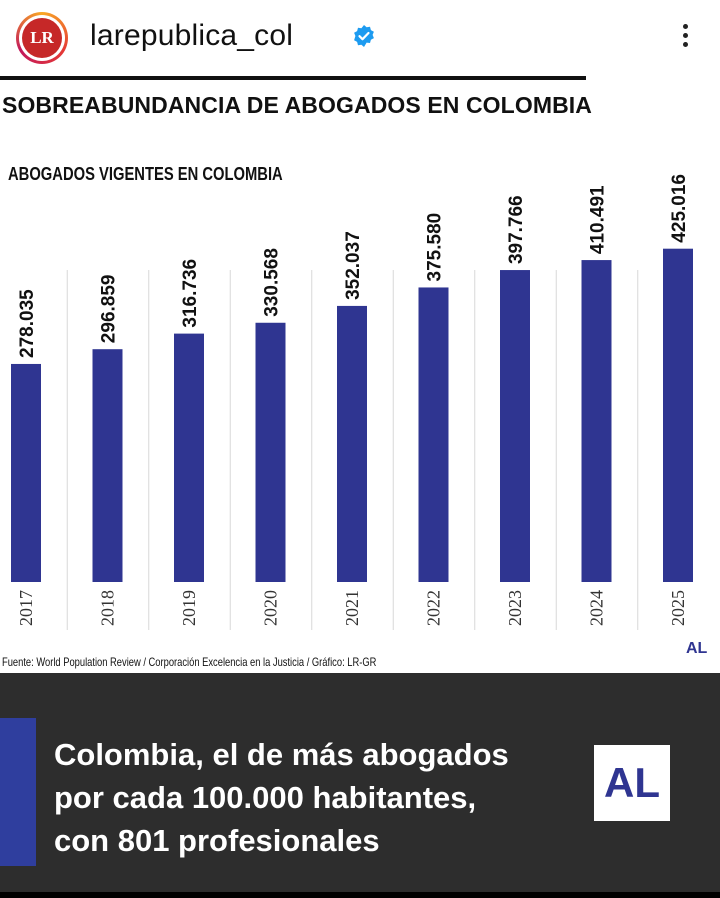  What do you see at coordinates (26, 608) in the screenshot?
I see `year-label-2017: 2017` at bounding box center [26, 608].